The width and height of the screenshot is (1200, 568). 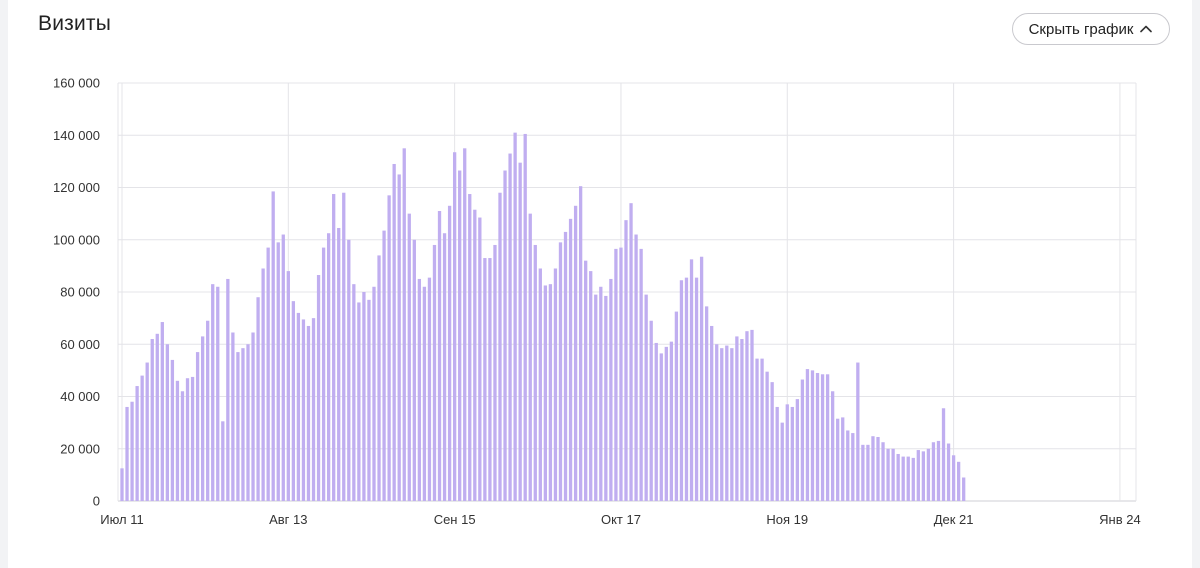 I want to click on hide-chart-button: Скрыть график, so click(x=1091, y=29).